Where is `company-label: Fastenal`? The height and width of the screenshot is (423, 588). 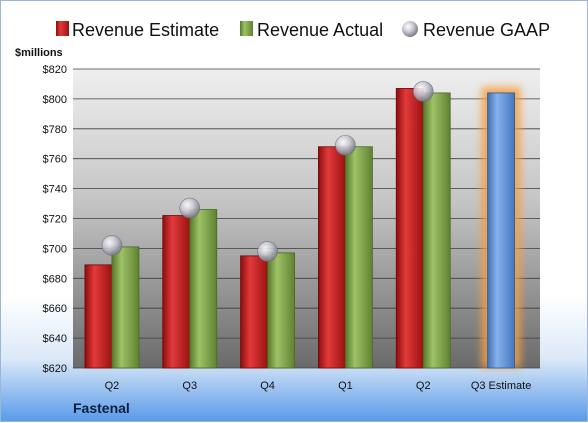
company-label: Fastenal is located at coordinates (101, 408).